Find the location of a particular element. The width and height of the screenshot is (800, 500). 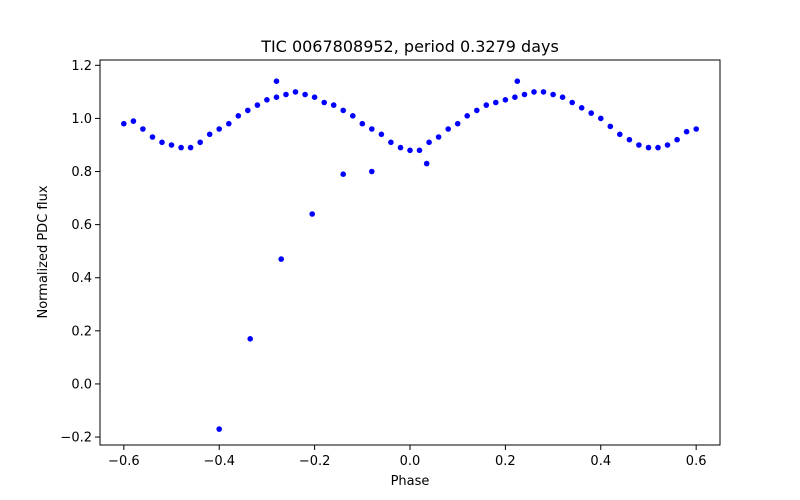

x-tick-label: 0.4 is located at coordinates (600, 461).